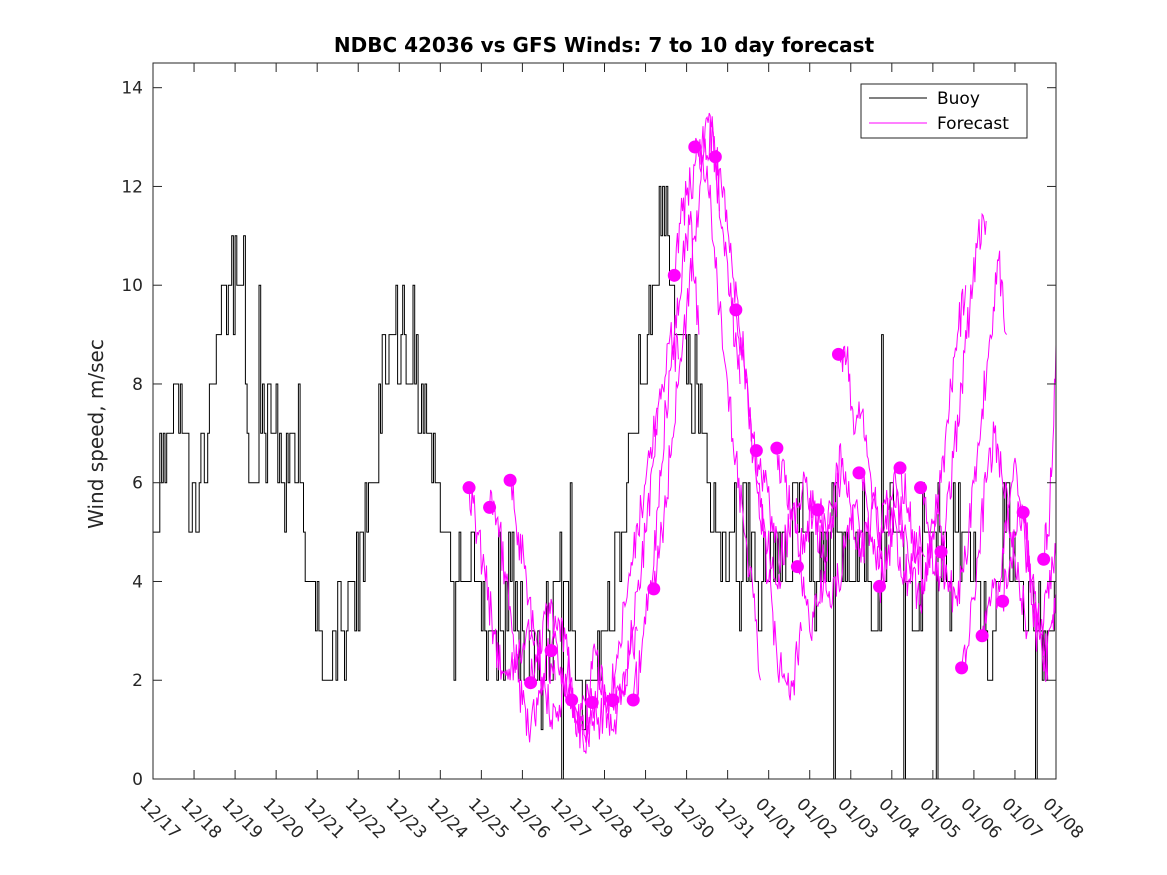 The width and height of the screenshot is (1167, 875). Describe the element at coordinates (137, 780) in the screenshot. I see `y-tick-label: 0` at that location.